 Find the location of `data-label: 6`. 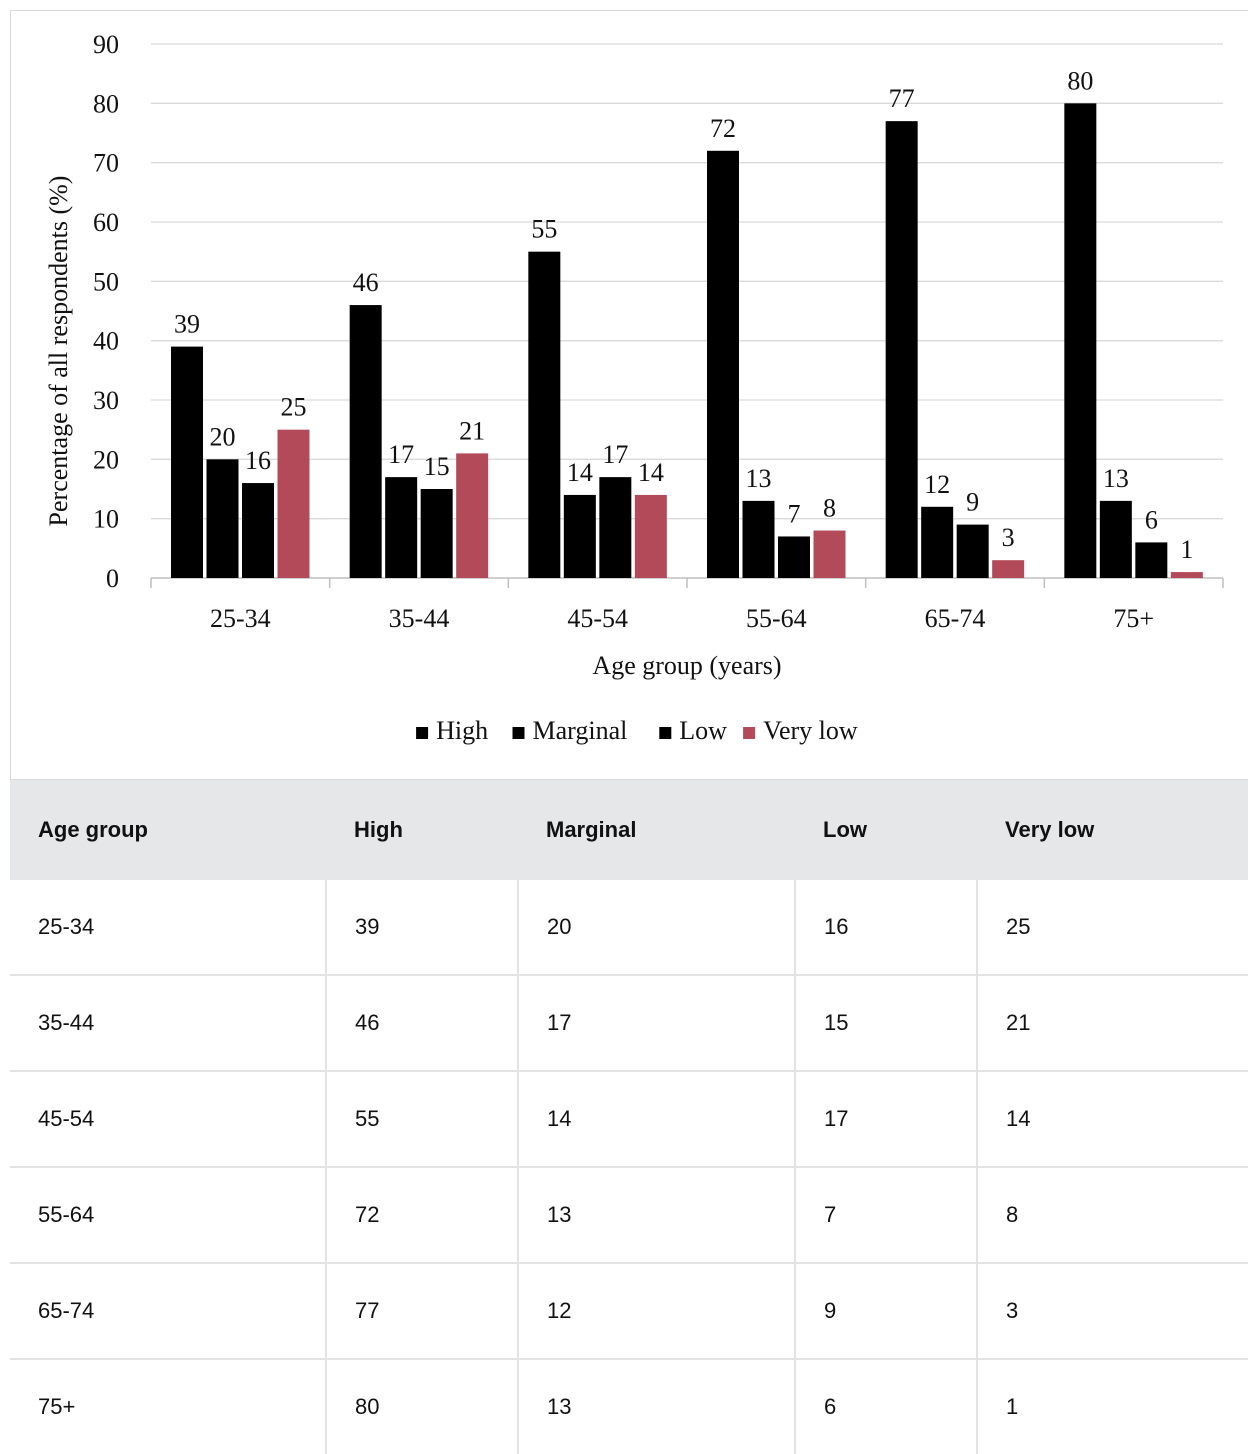

data-label: 6 is located at coordinates (1151, 519).